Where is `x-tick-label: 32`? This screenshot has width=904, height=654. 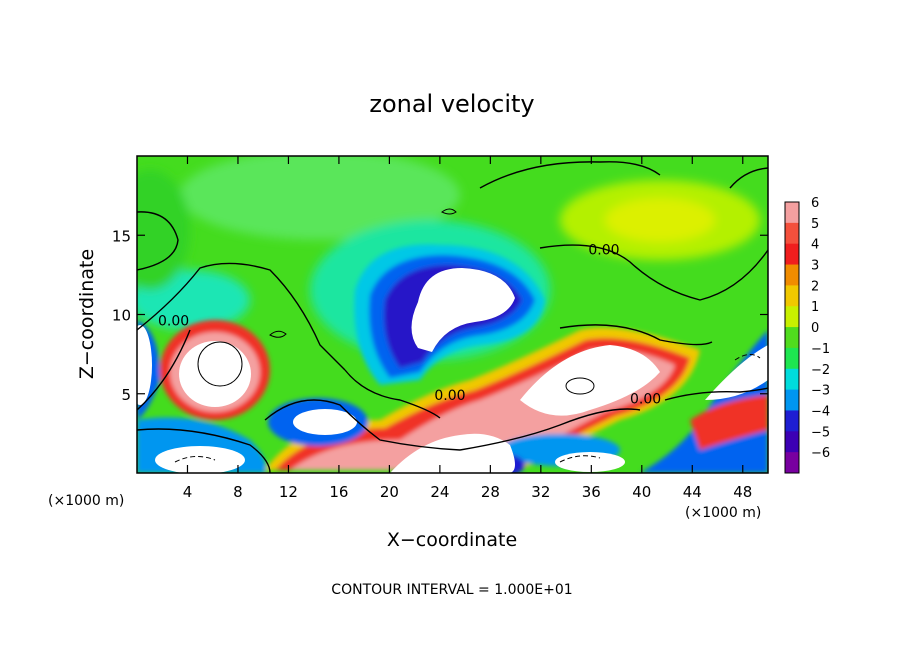
x-tick-label: 32 is located at coordinates (540, 492).